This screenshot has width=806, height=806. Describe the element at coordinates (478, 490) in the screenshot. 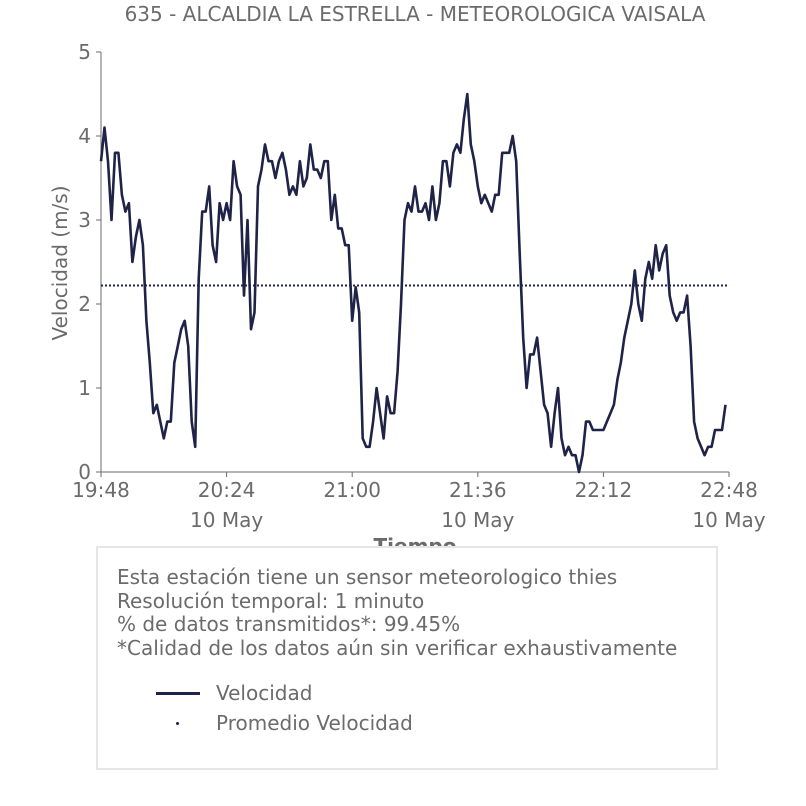

I see `x-tick-label: 21:36` at that location.